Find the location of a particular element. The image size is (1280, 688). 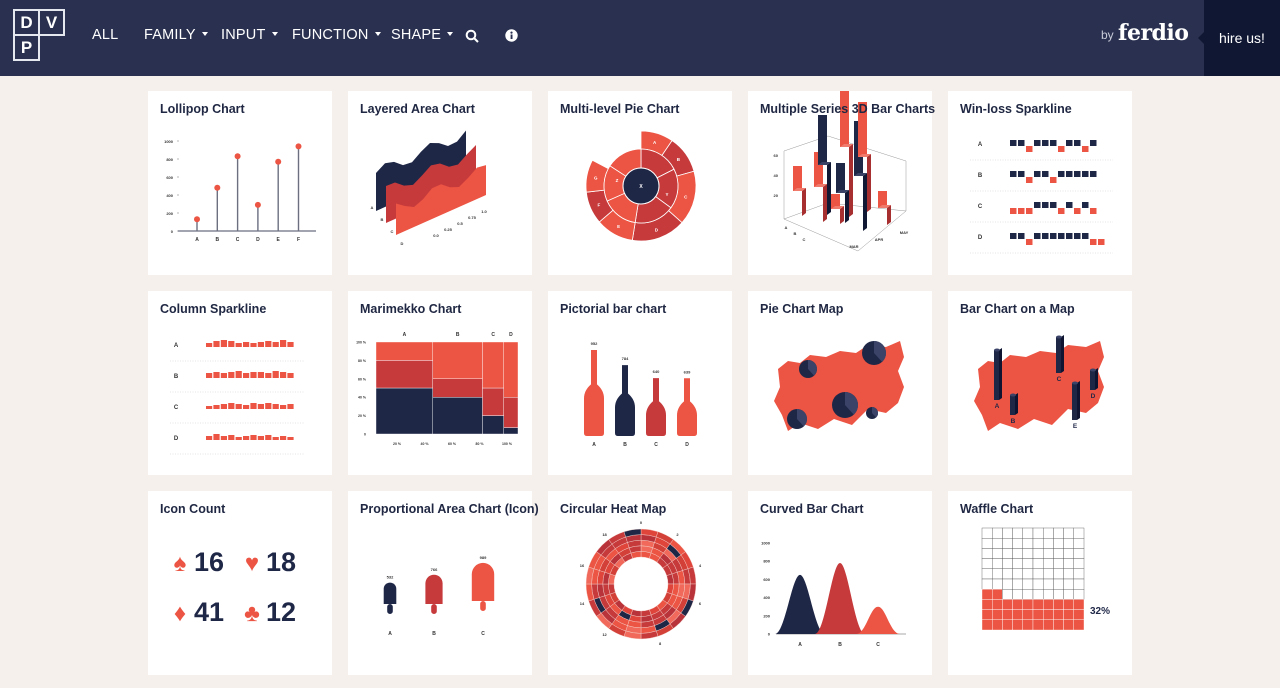

count-value: 41 is located at coordinates (209, 612).